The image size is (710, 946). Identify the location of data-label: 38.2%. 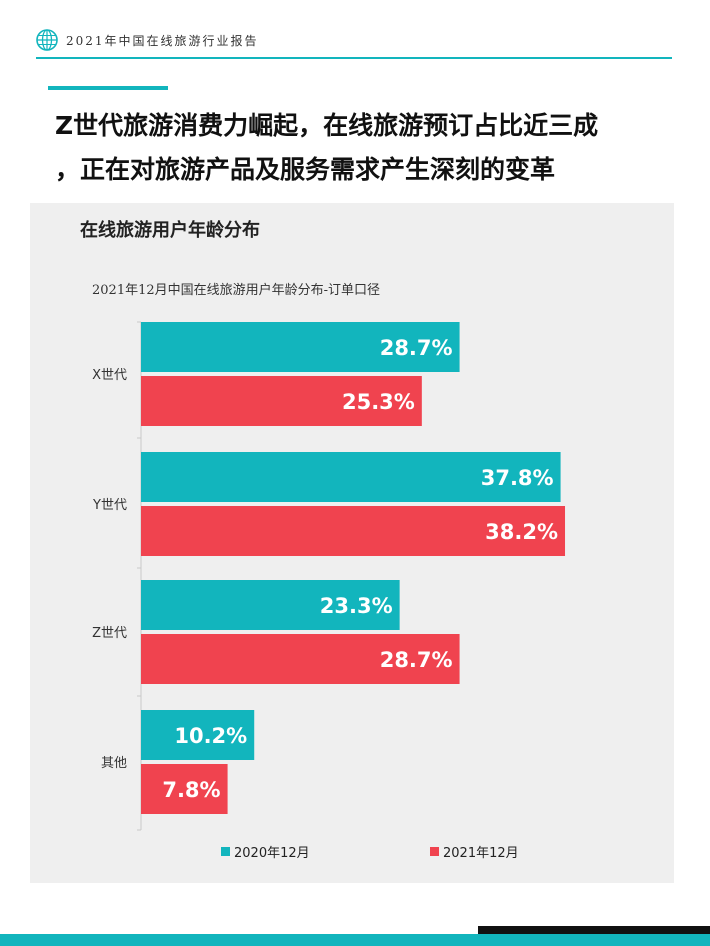
(521, 532).